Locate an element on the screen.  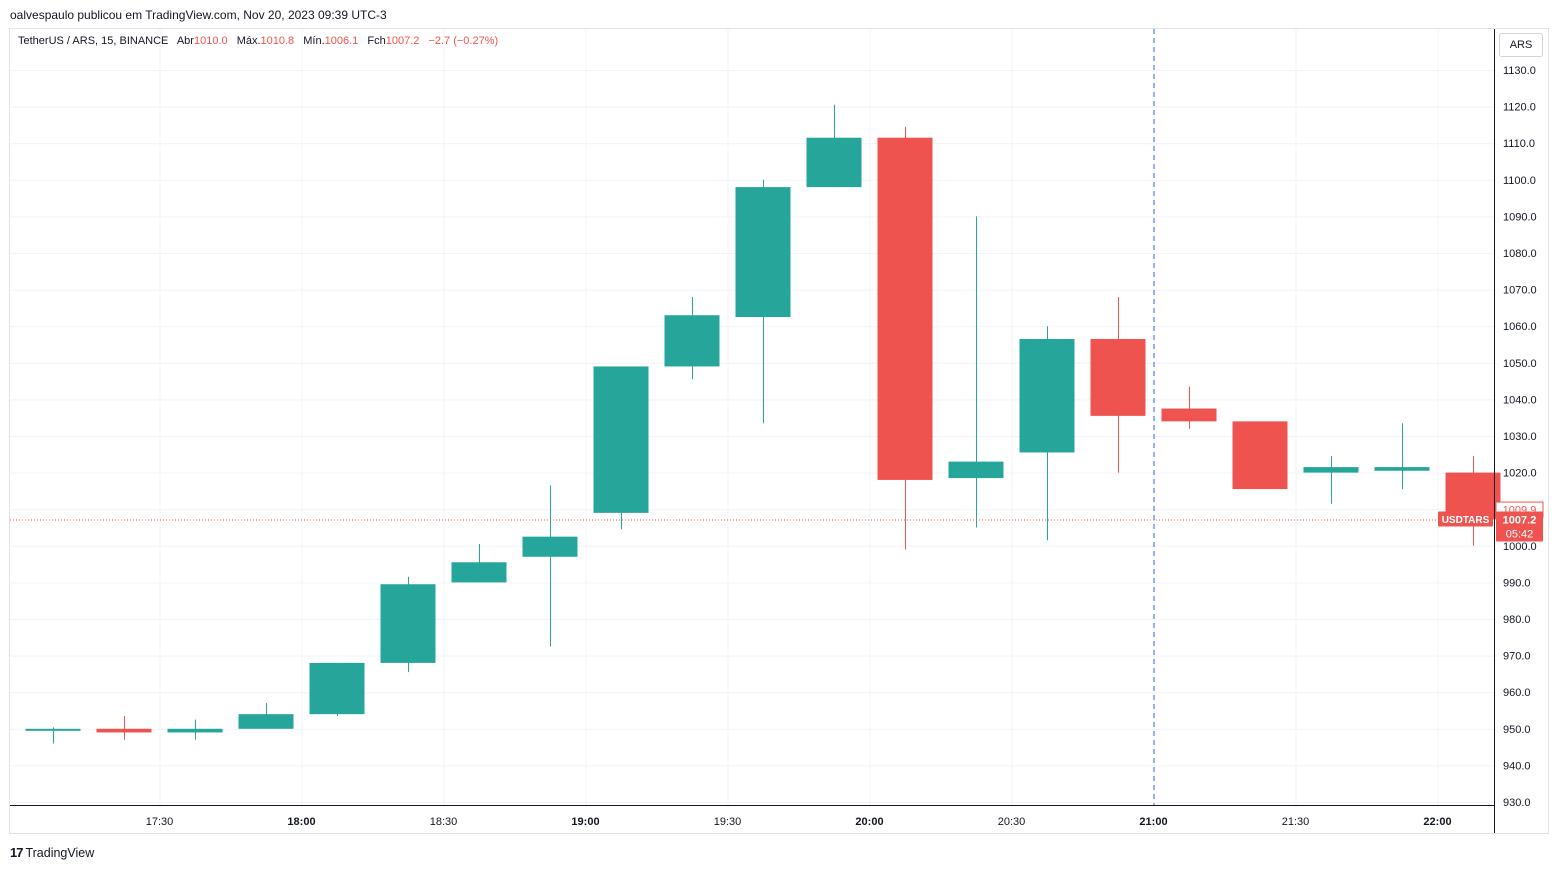
y-tick-label: 1040.0 is located at coordinates (1520, 400).